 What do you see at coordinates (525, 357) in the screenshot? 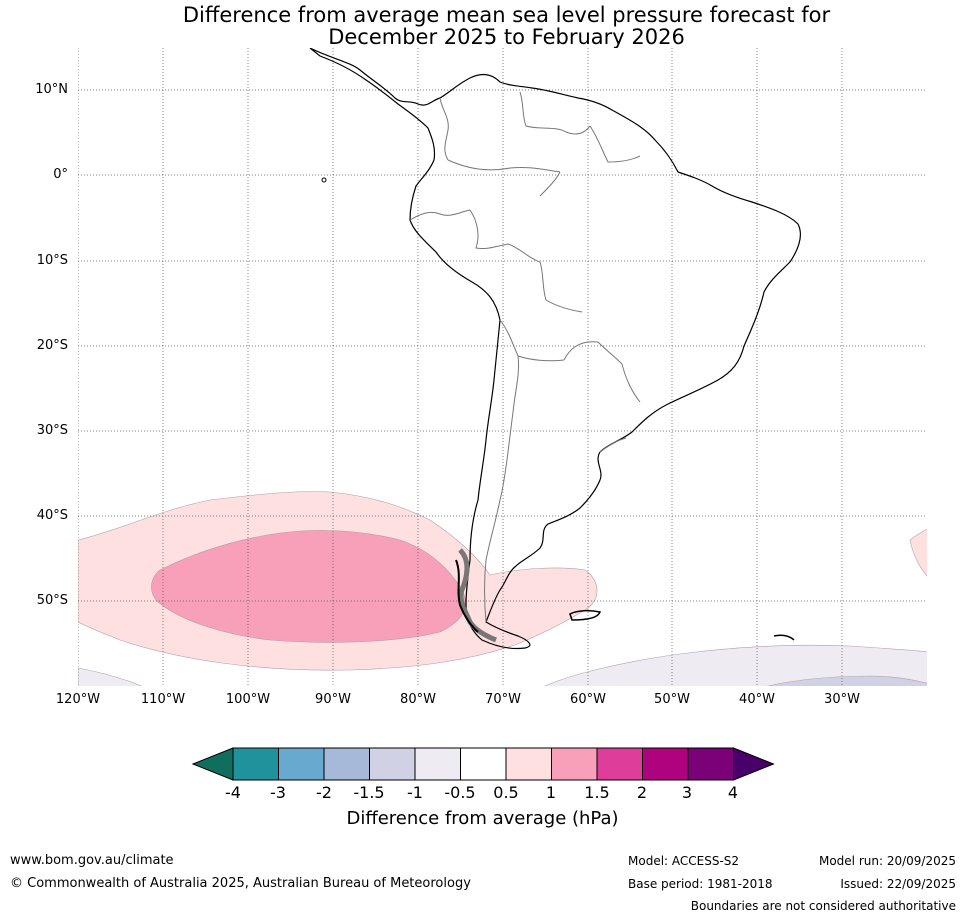
I see `country-borders` at bounding box center [525, 357].